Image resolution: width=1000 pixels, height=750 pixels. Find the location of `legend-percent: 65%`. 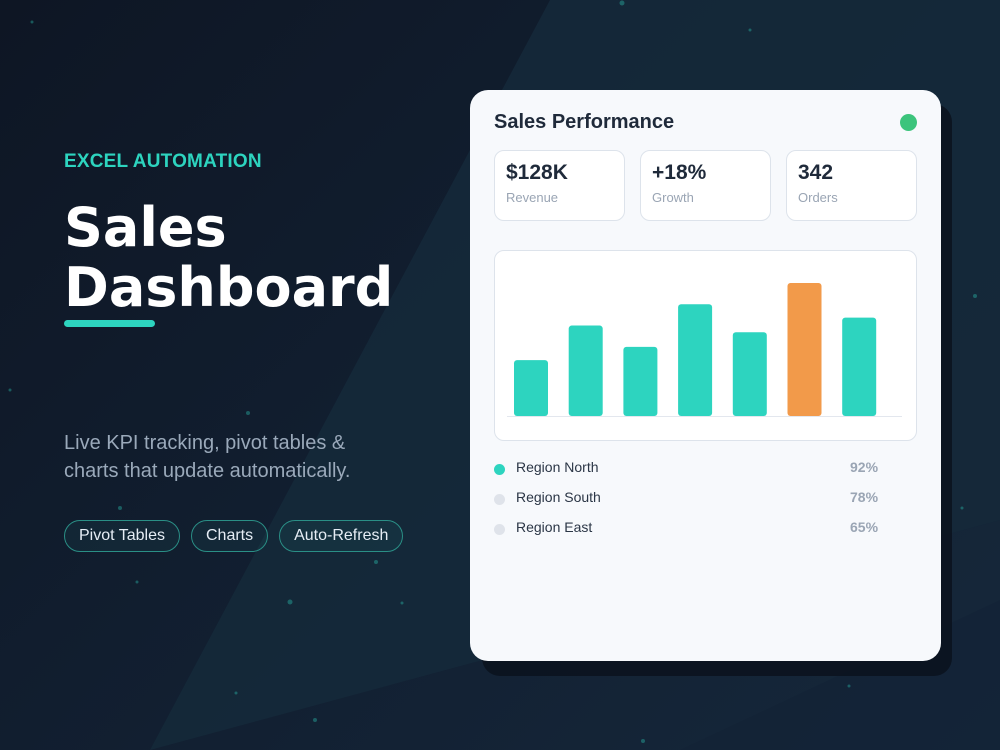

legend-percent: 65% is located at coordinates (864, 527).